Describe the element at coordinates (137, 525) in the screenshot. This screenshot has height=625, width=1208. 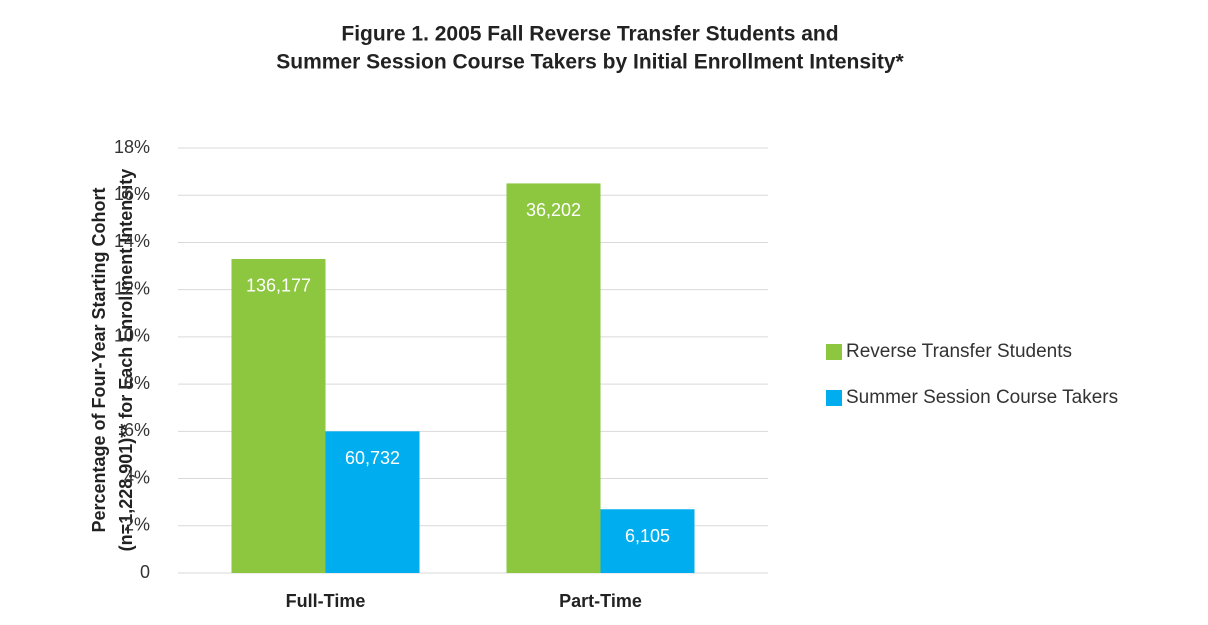
I see `y-tick-label: 2%` at that location.